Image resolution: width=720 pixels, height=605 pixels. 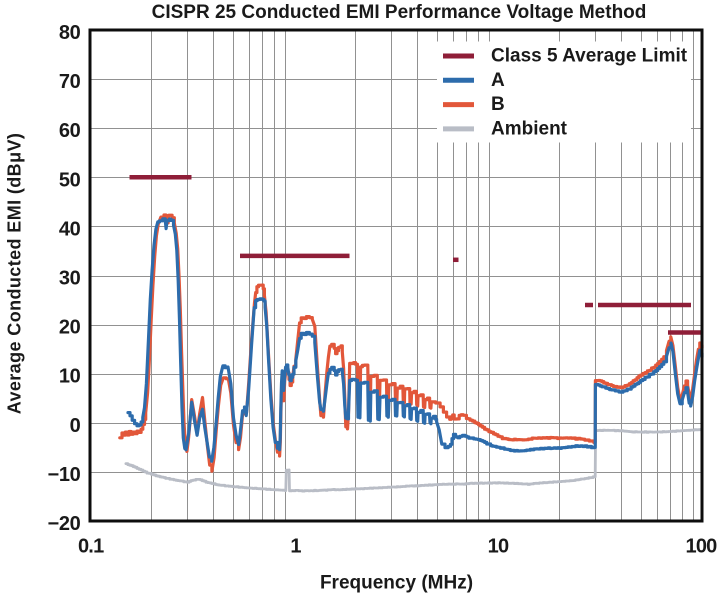 What do you see at coordinates (702, 547) in the screenshot?
I see `svg-text: 100` at bounding box center [702, 547].